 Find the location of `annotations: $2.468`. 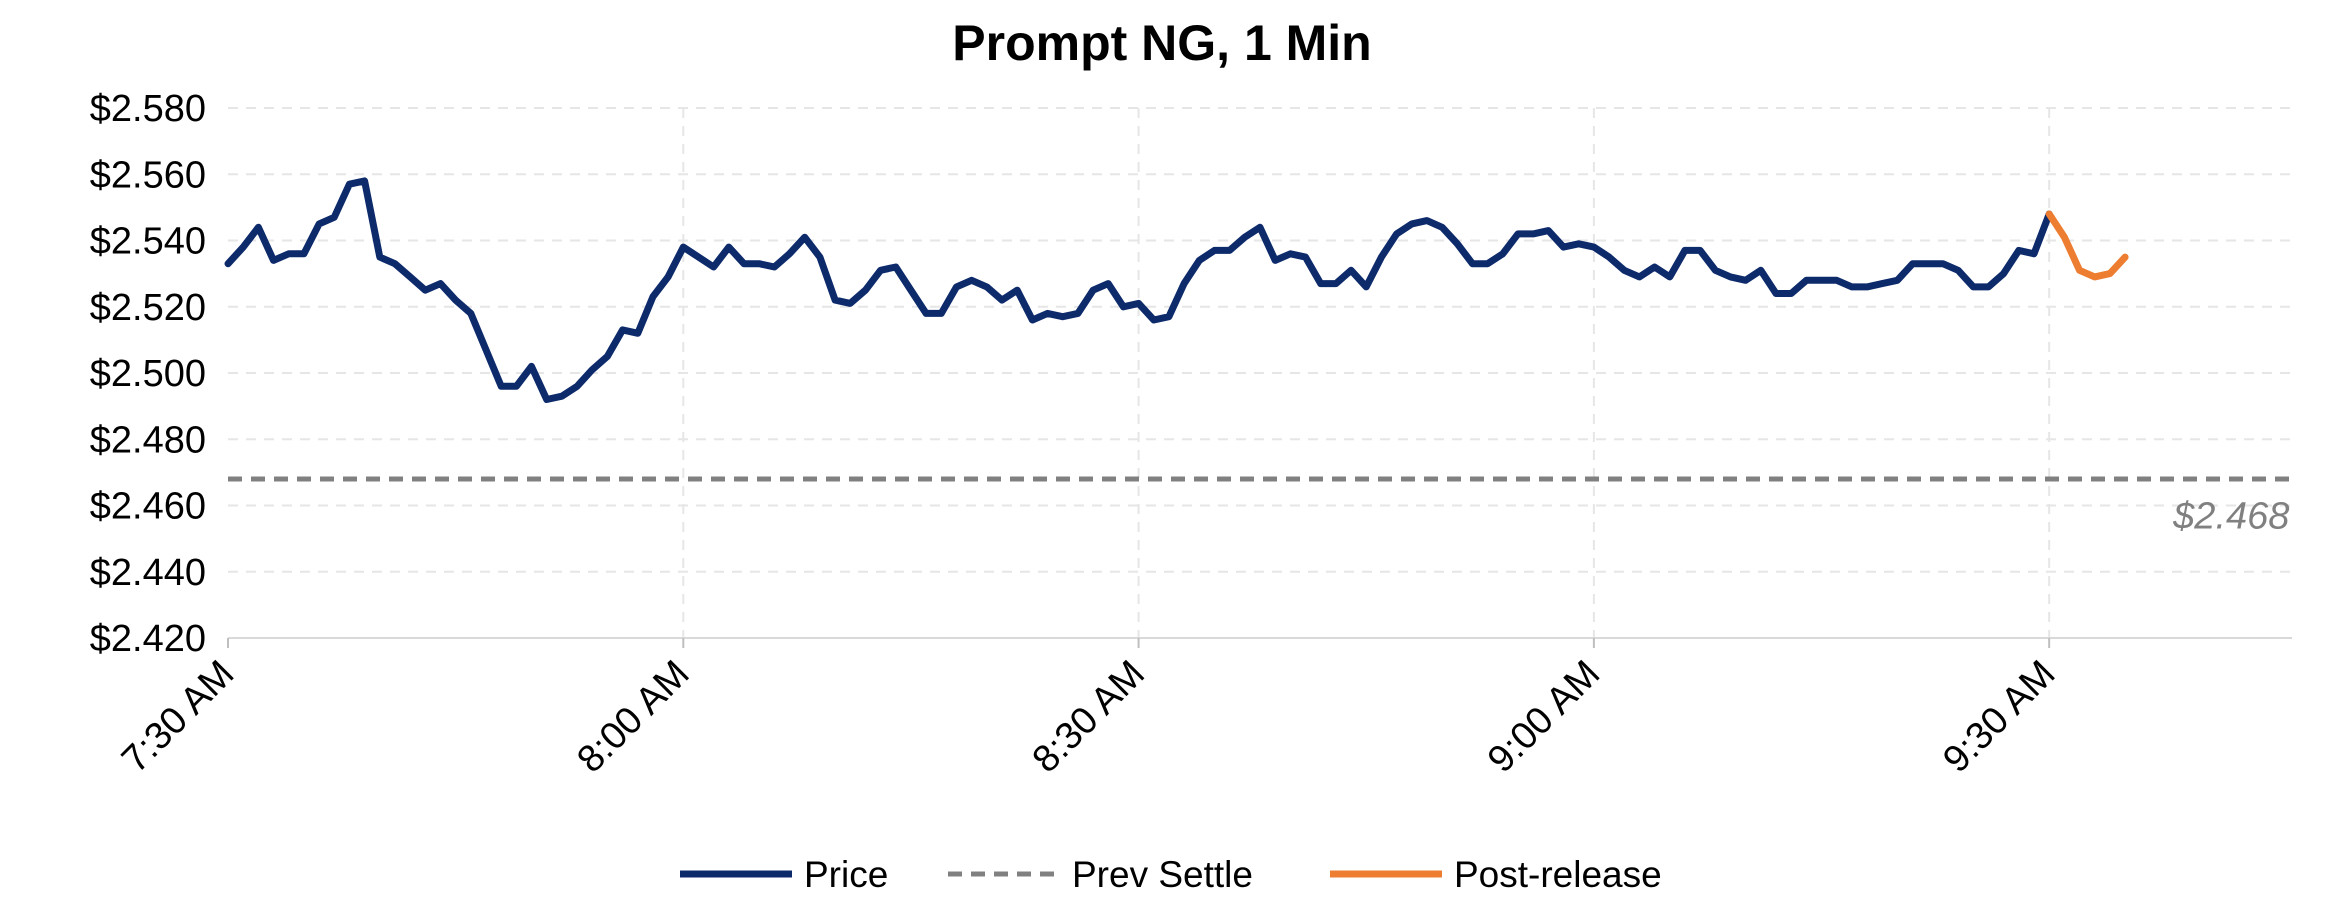

annotations: $2.468 is located at coordinates (2230, 516).